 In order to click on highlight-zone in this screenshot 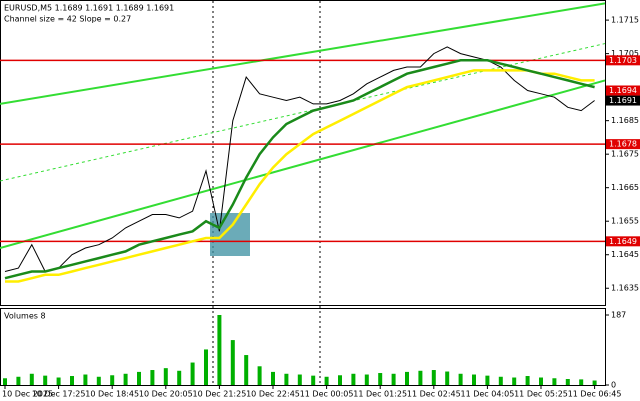, I will do `click(230, 234)`.